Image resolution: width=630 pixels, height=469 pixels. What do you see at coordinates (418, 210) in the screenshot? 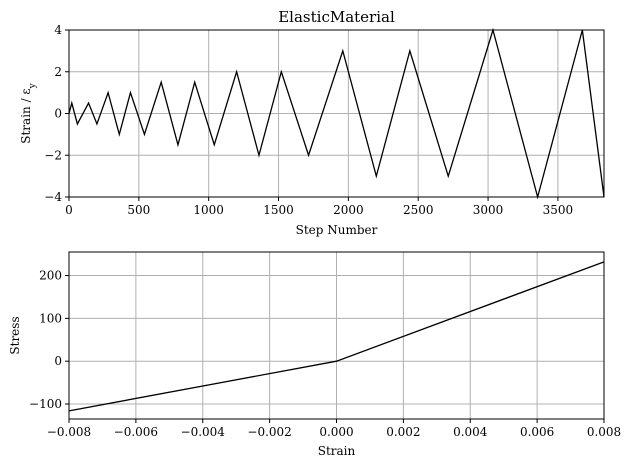
I see `x-tick-label: 2500` at bounding box center [418, 210].